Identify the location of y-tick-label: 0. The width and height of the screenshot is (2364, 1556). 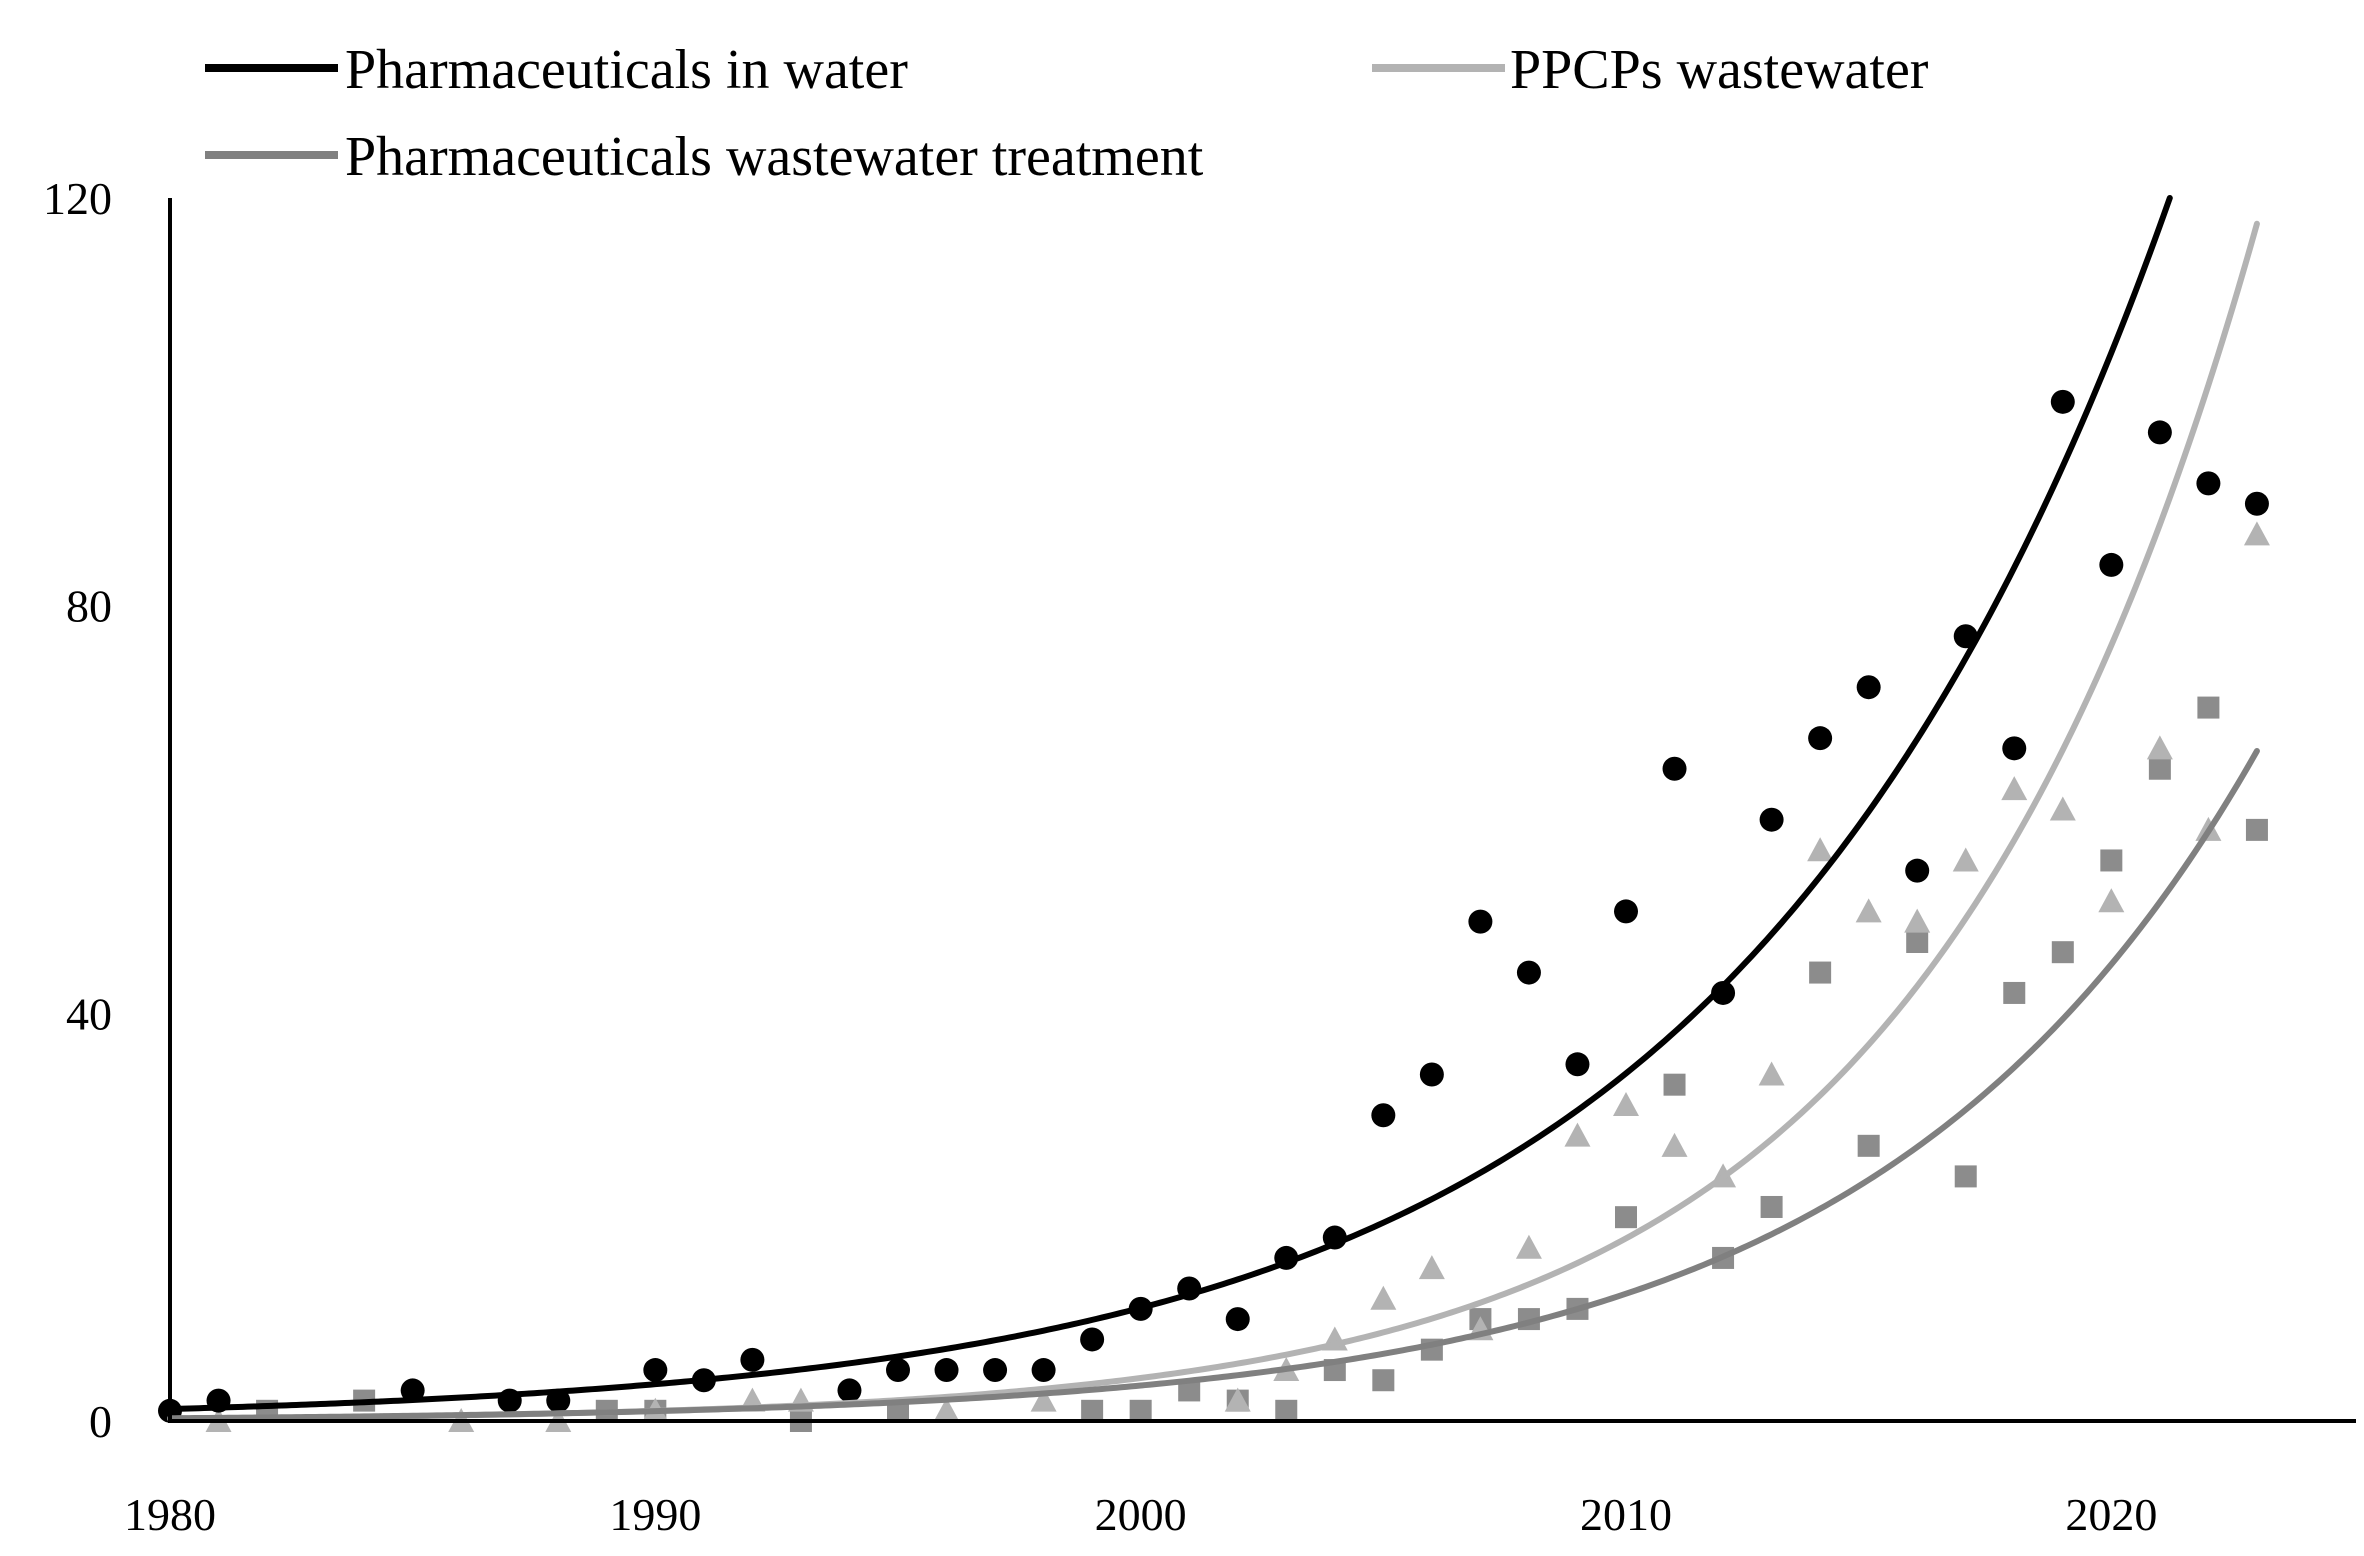
(100, 1421).